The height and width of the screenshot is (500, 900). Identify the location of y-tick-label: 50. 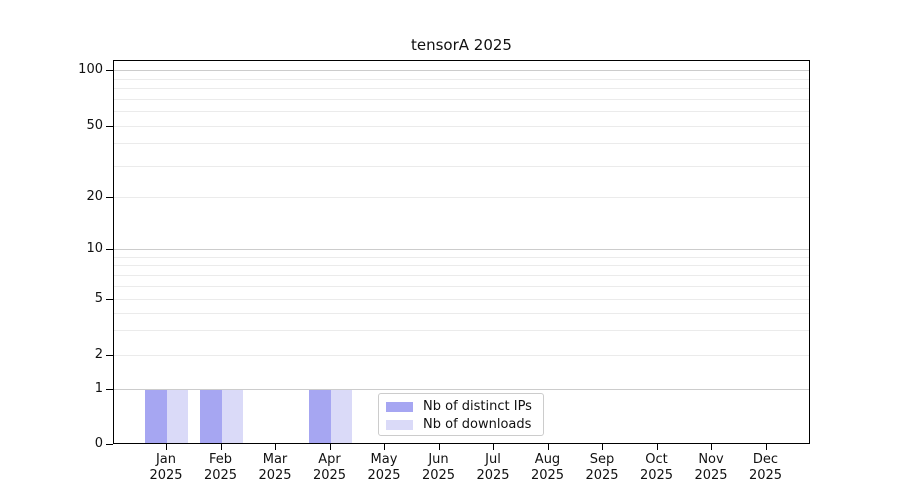
(94, 125).